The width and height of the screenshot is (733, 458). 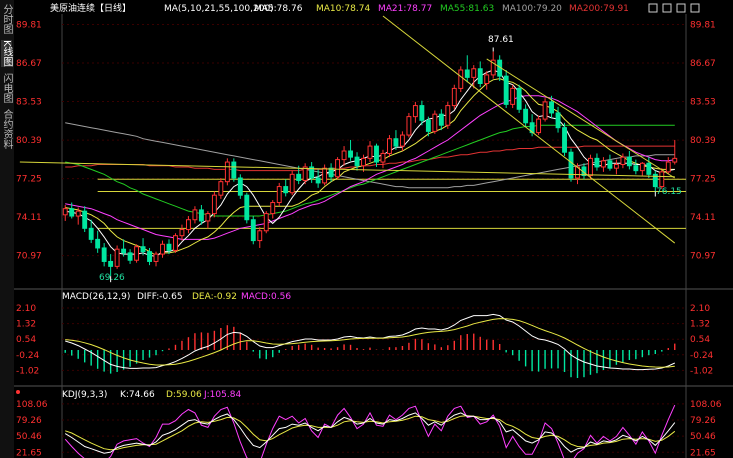 I want to click on main-title: 美原油连续【日线】, so click(x=90, y=8).